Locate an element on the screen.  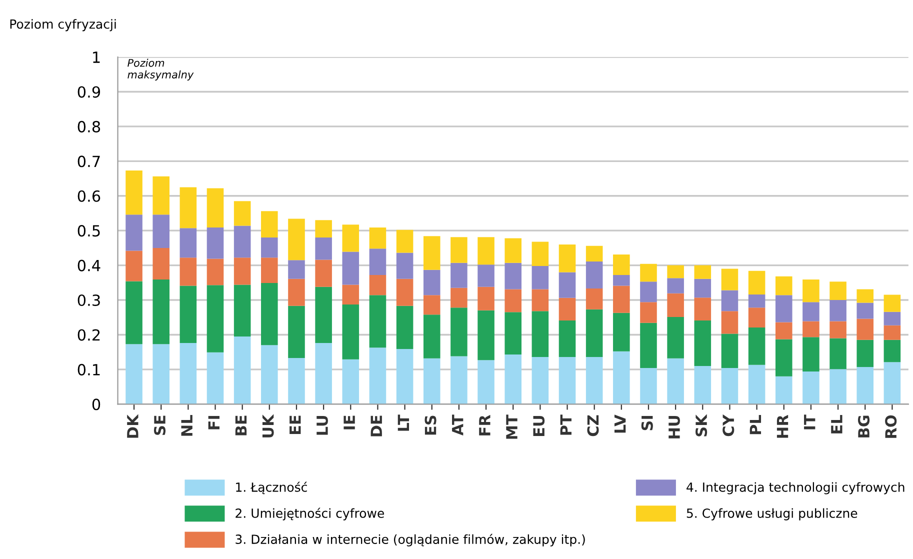
x-tick-label: MT is located at coordinates (512, 426).